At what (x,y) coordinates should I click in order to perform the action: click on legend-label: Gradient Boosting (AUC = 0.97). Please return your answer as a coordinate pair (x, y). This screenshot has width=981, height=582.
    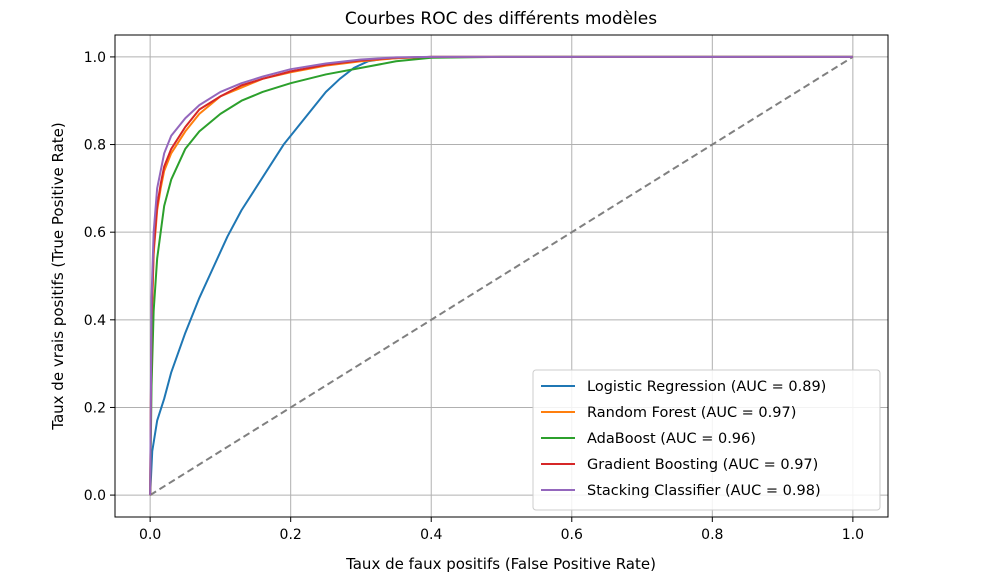
    Looking at the image, I should click on (702, 465).